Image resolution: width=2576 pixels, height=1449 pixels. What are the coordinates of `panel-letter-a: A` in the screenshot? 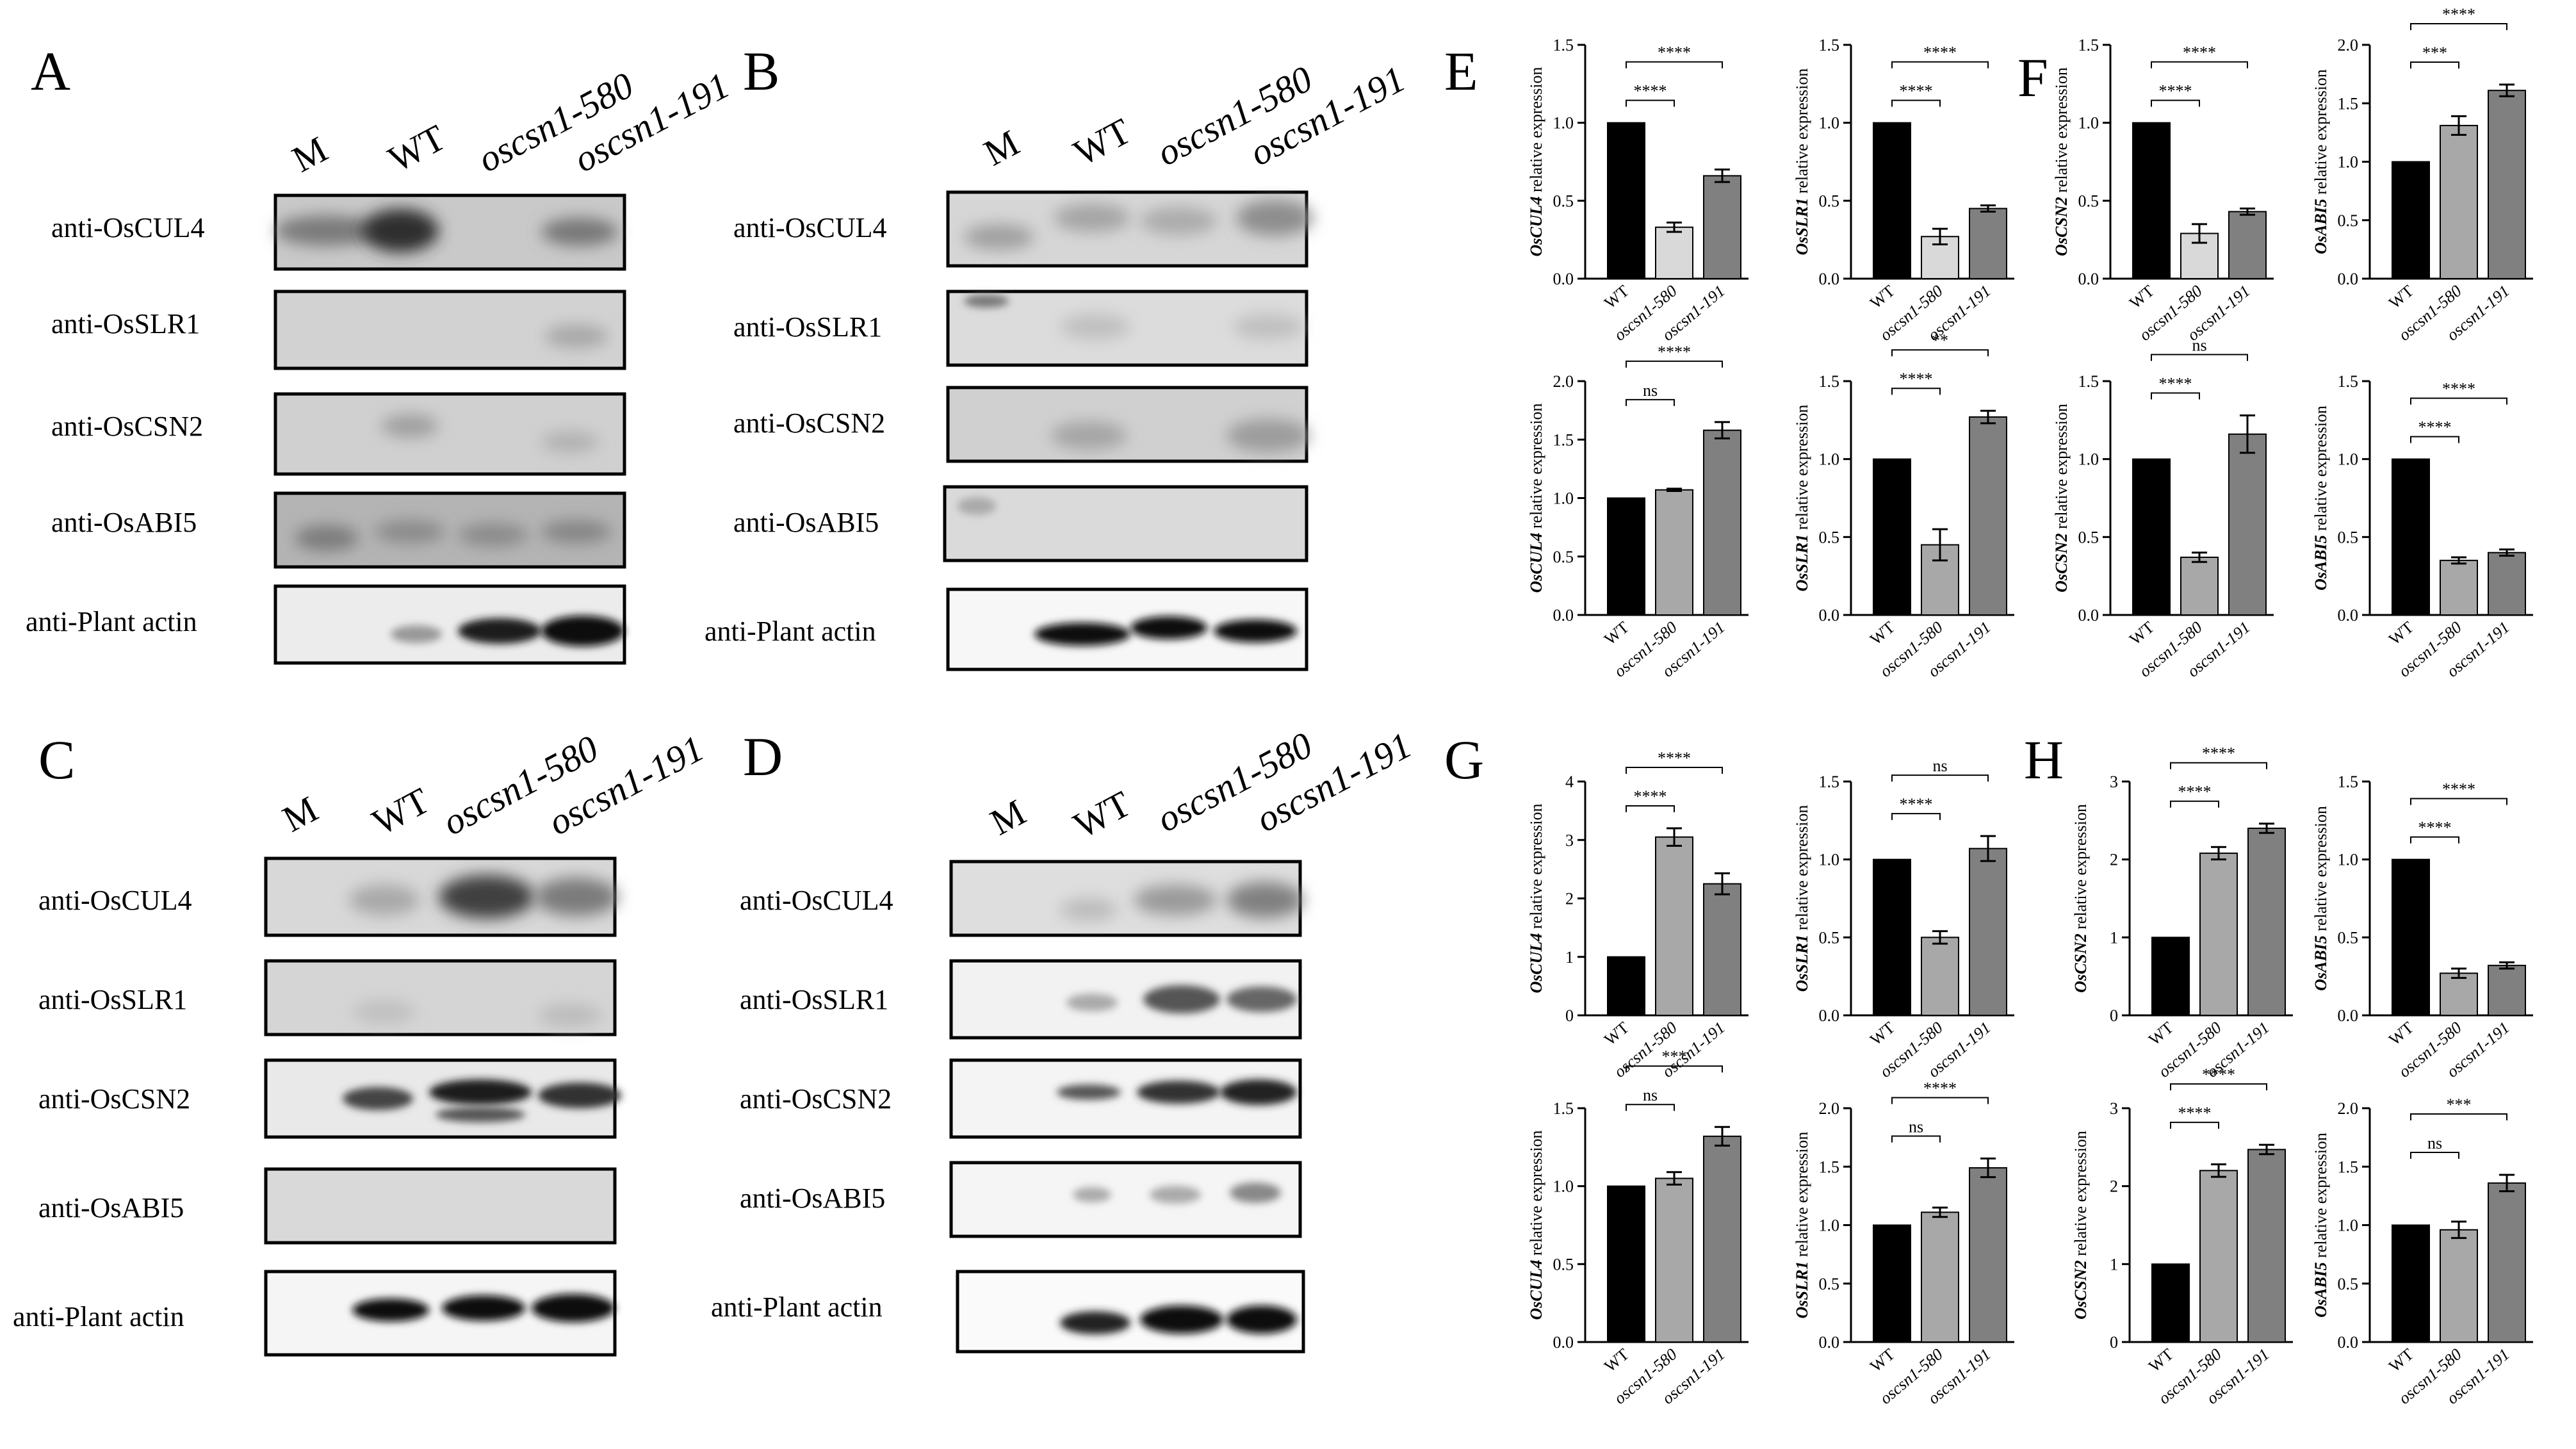 It's located at (50, 71).